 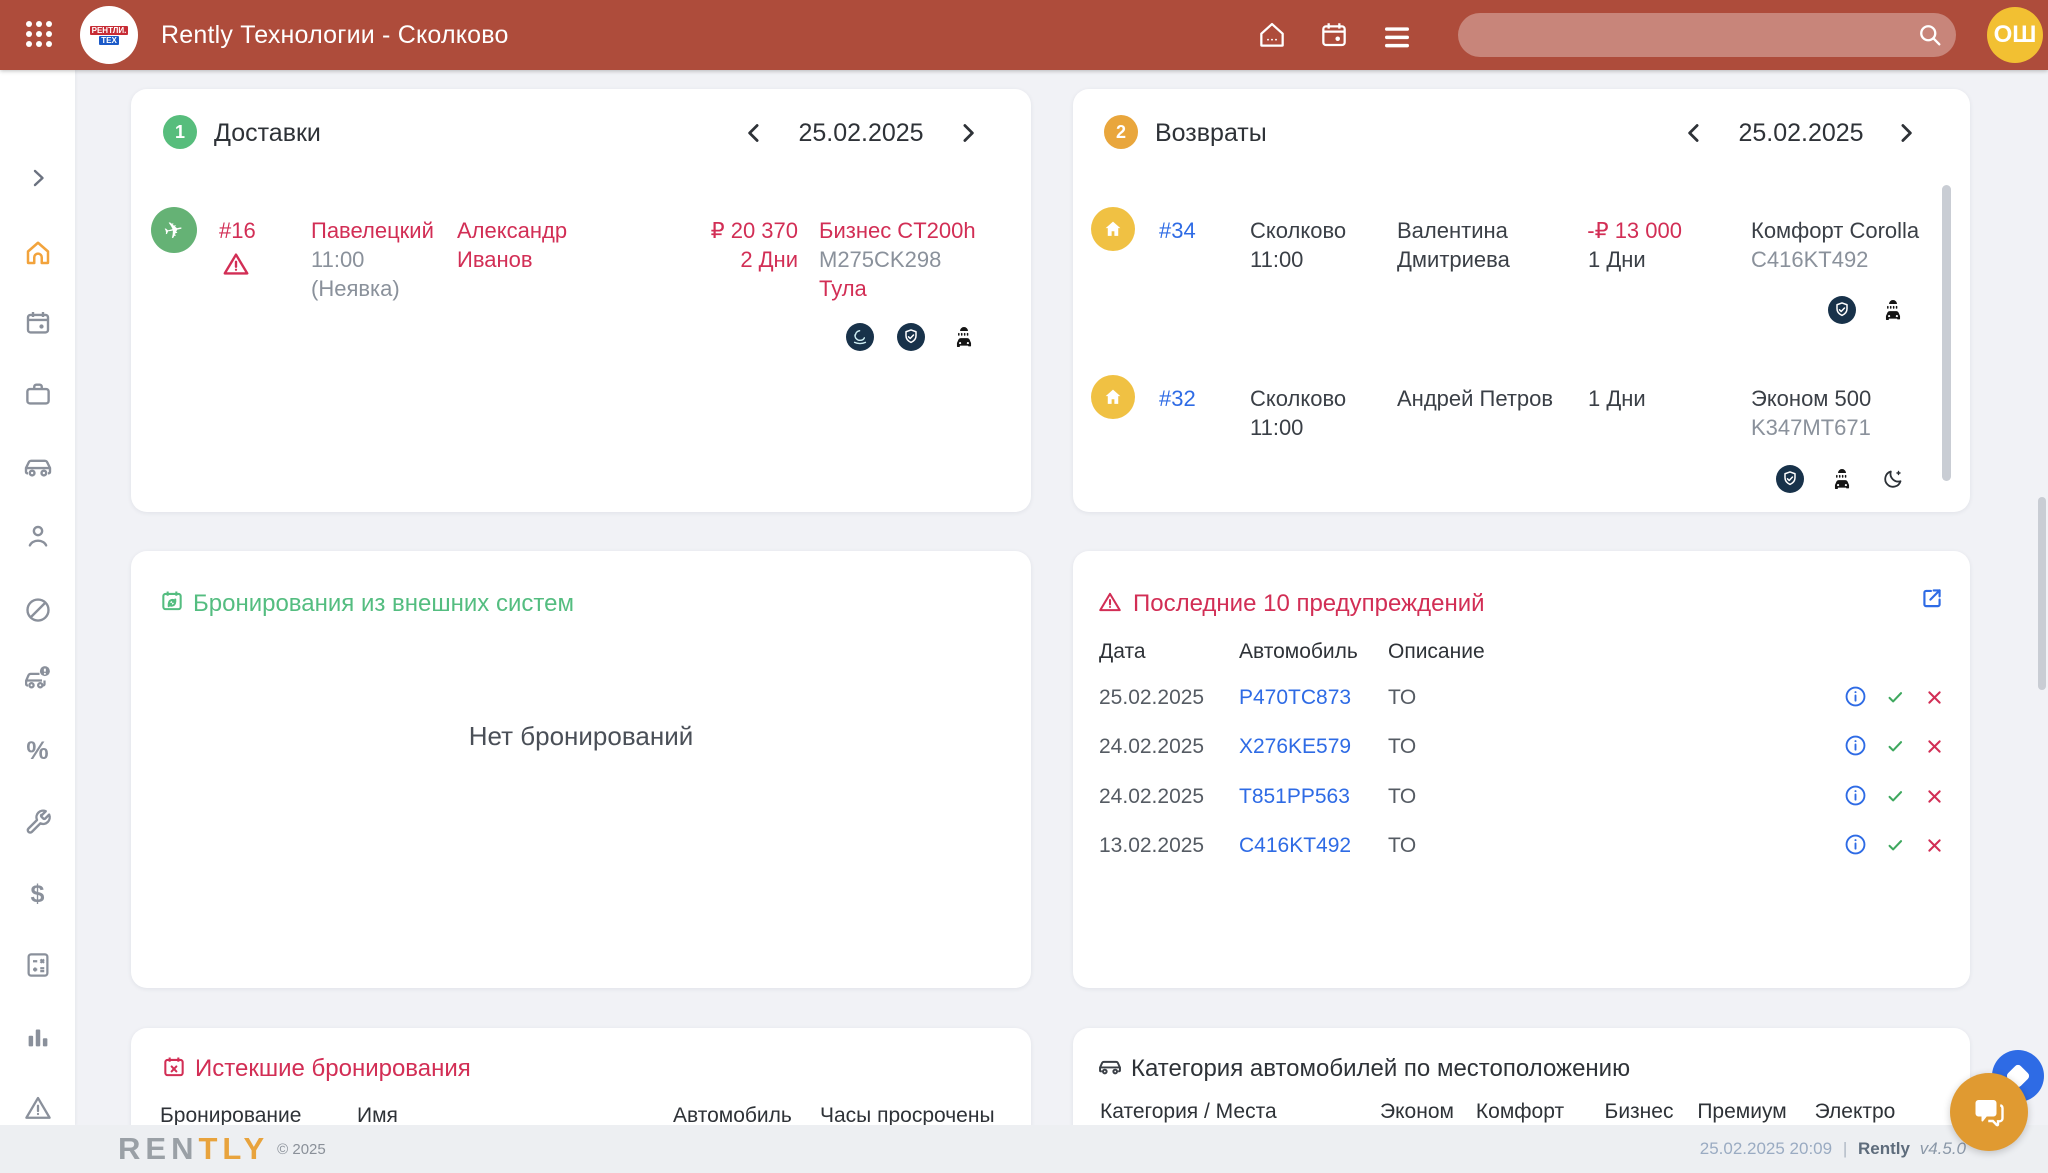 I want to click on sidebar-item-discounts: %, so click(x=37, y=750).